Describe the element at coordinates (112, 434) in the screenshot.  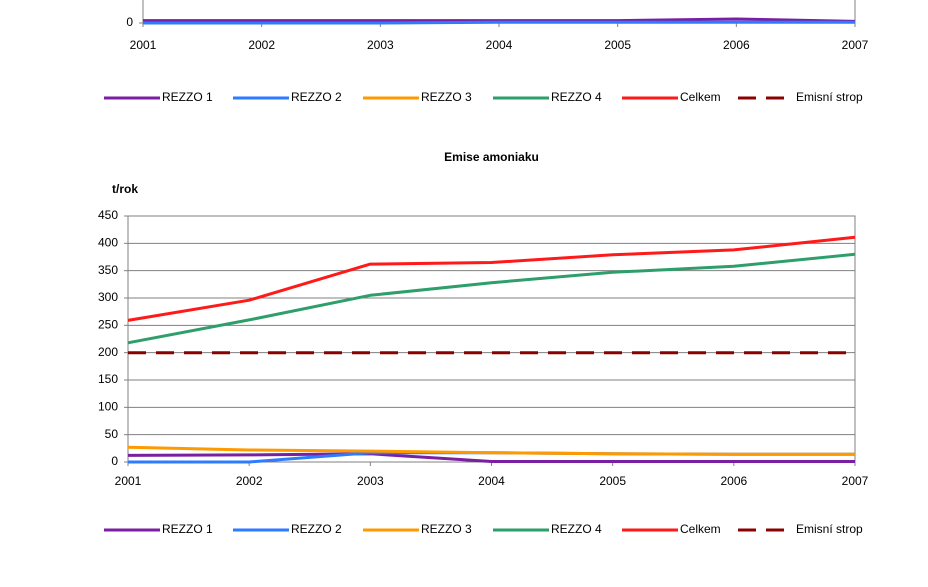
I see `y-tick-label: 50` at that location.